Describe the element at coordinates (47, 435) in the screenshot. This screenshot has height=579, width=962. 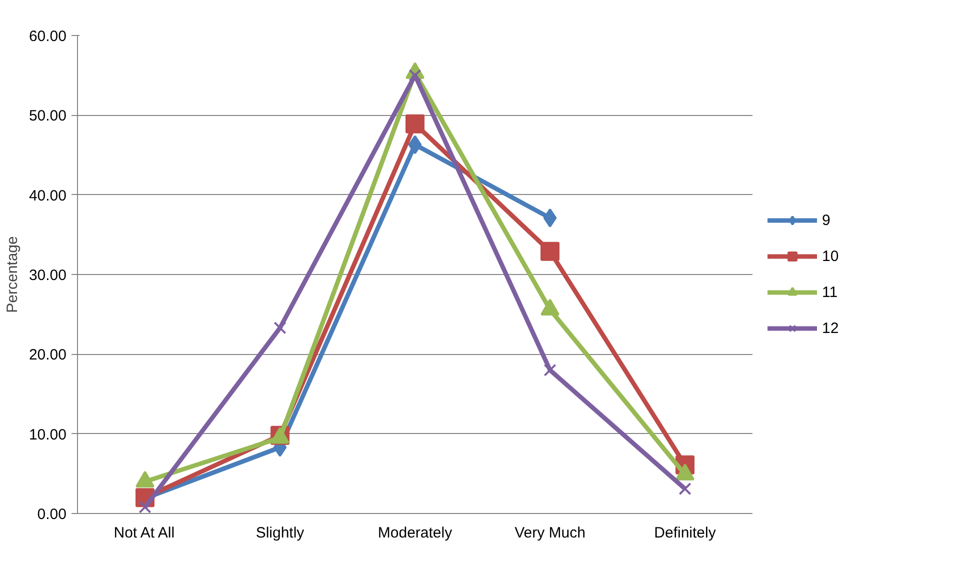
I see `y-tick-label: 10.00` at that location.